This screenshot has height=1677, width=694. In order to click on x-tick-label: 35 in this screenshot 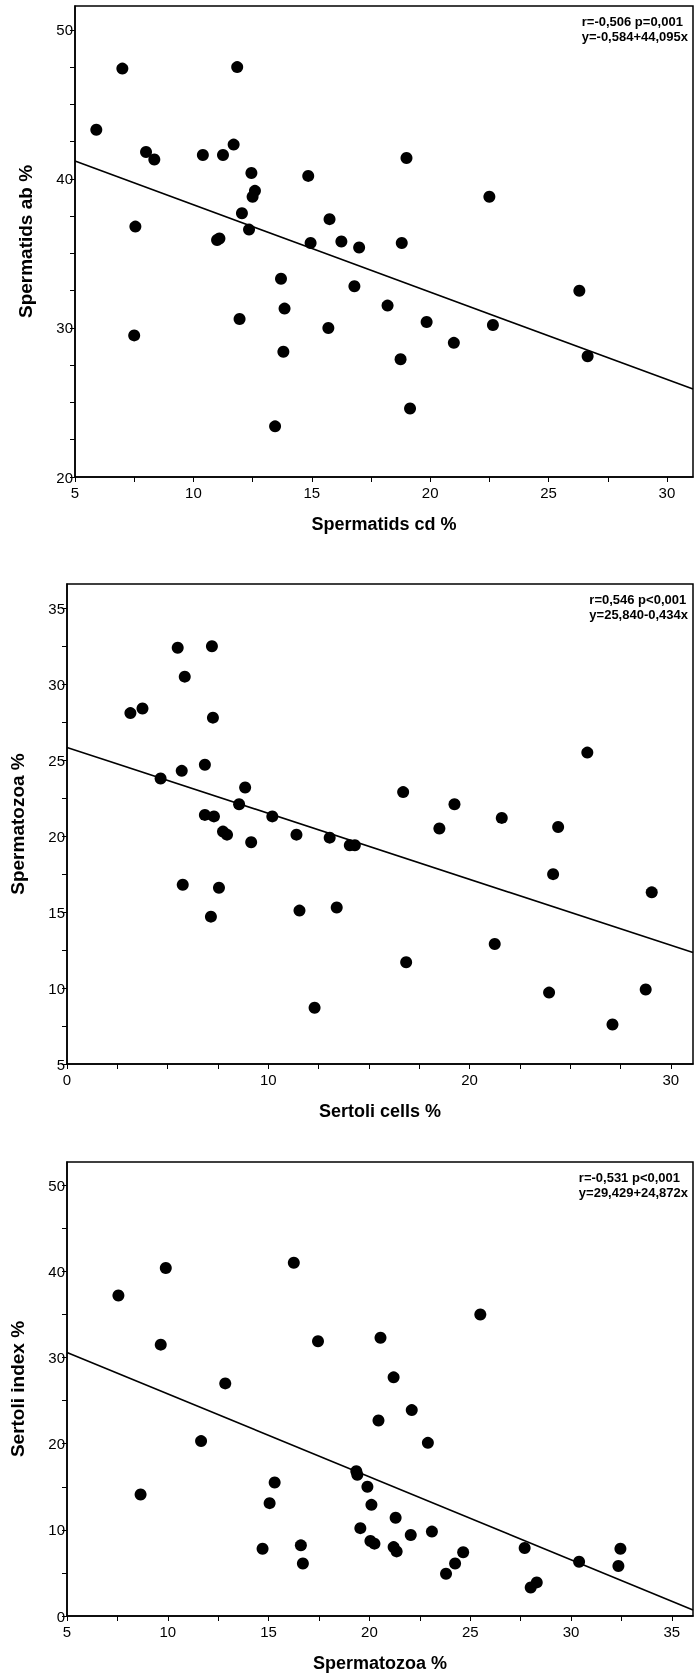, I will do `click(672, 1631)`.